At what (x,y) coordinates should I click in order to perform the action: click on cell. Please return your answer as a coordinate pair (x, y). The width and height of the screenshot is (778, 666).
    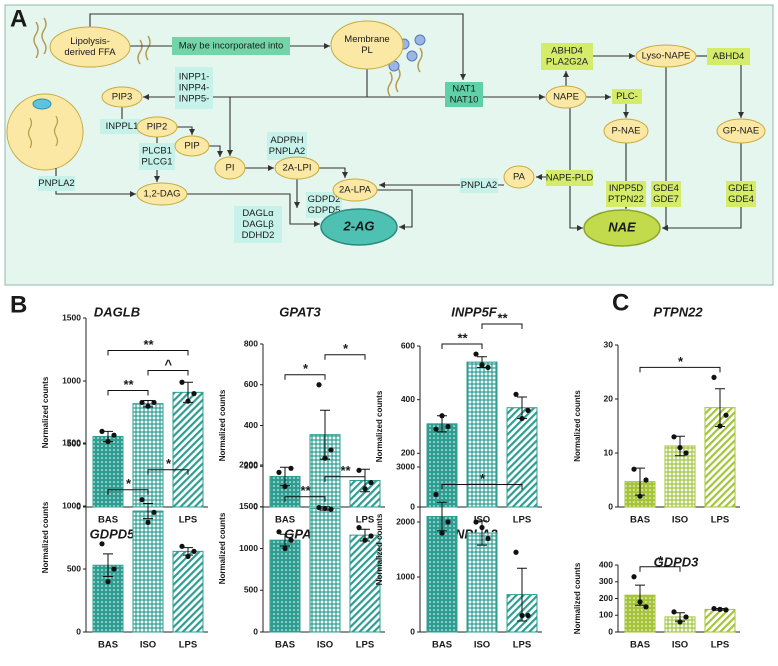
    Looking at the image, I should click on (45, 132).